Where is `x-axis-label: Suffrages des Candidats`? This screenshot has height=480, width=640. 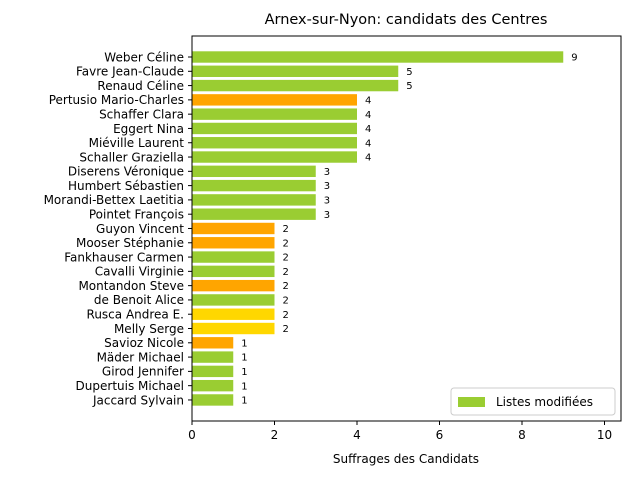 x-axis-label: Suffrages des Candidats is located at coordinates (406, 459).